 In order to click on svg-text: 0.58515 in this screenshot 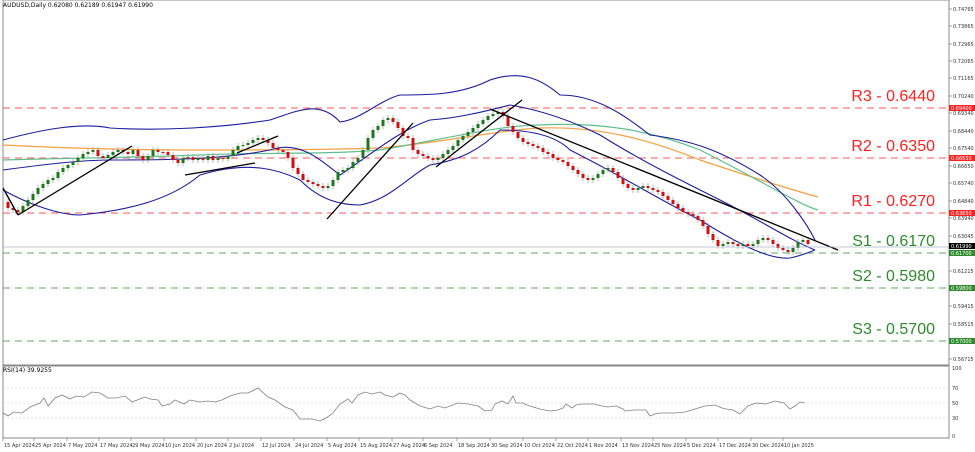, I will do `click(963, 325)`.